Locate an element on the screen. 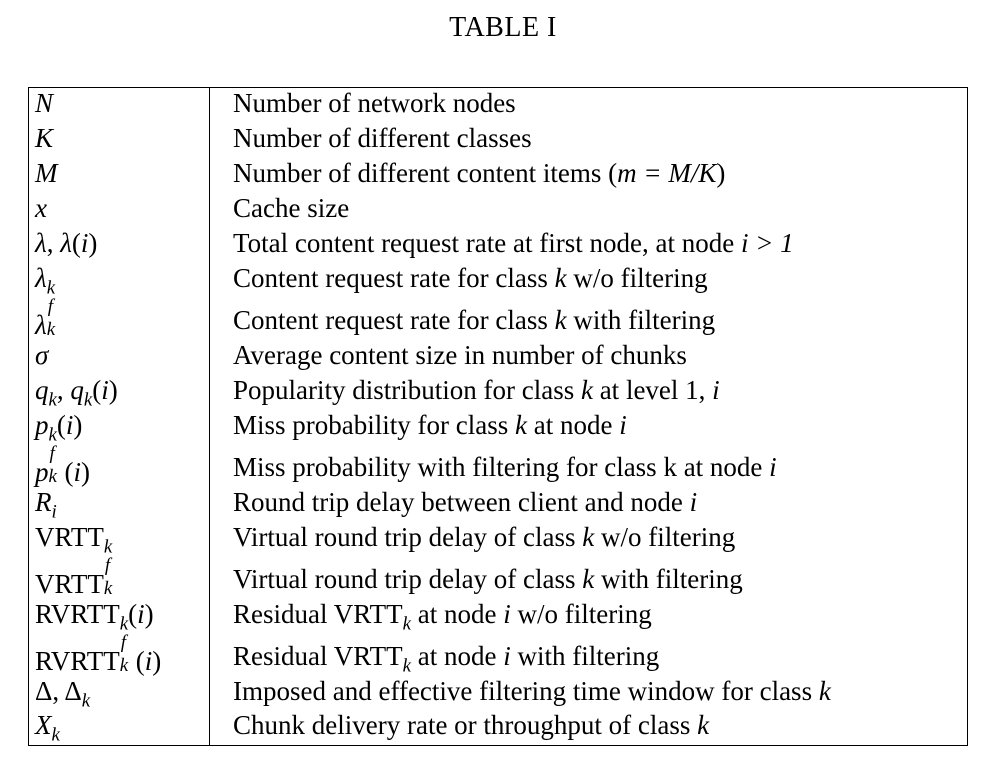 This screenshot has width=1006, height=762. symbol-cell: Δ, Δk is located at coordinates (63, 694).